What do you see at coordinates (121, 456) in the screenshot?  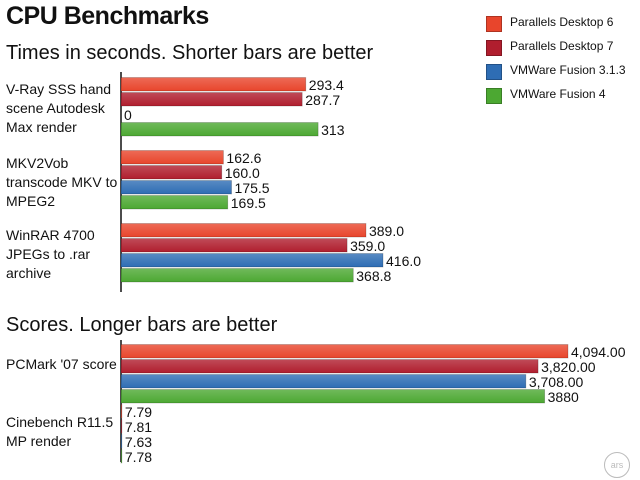 I see `bar-cinebench-vmf4` at bounding box center [121, 456].